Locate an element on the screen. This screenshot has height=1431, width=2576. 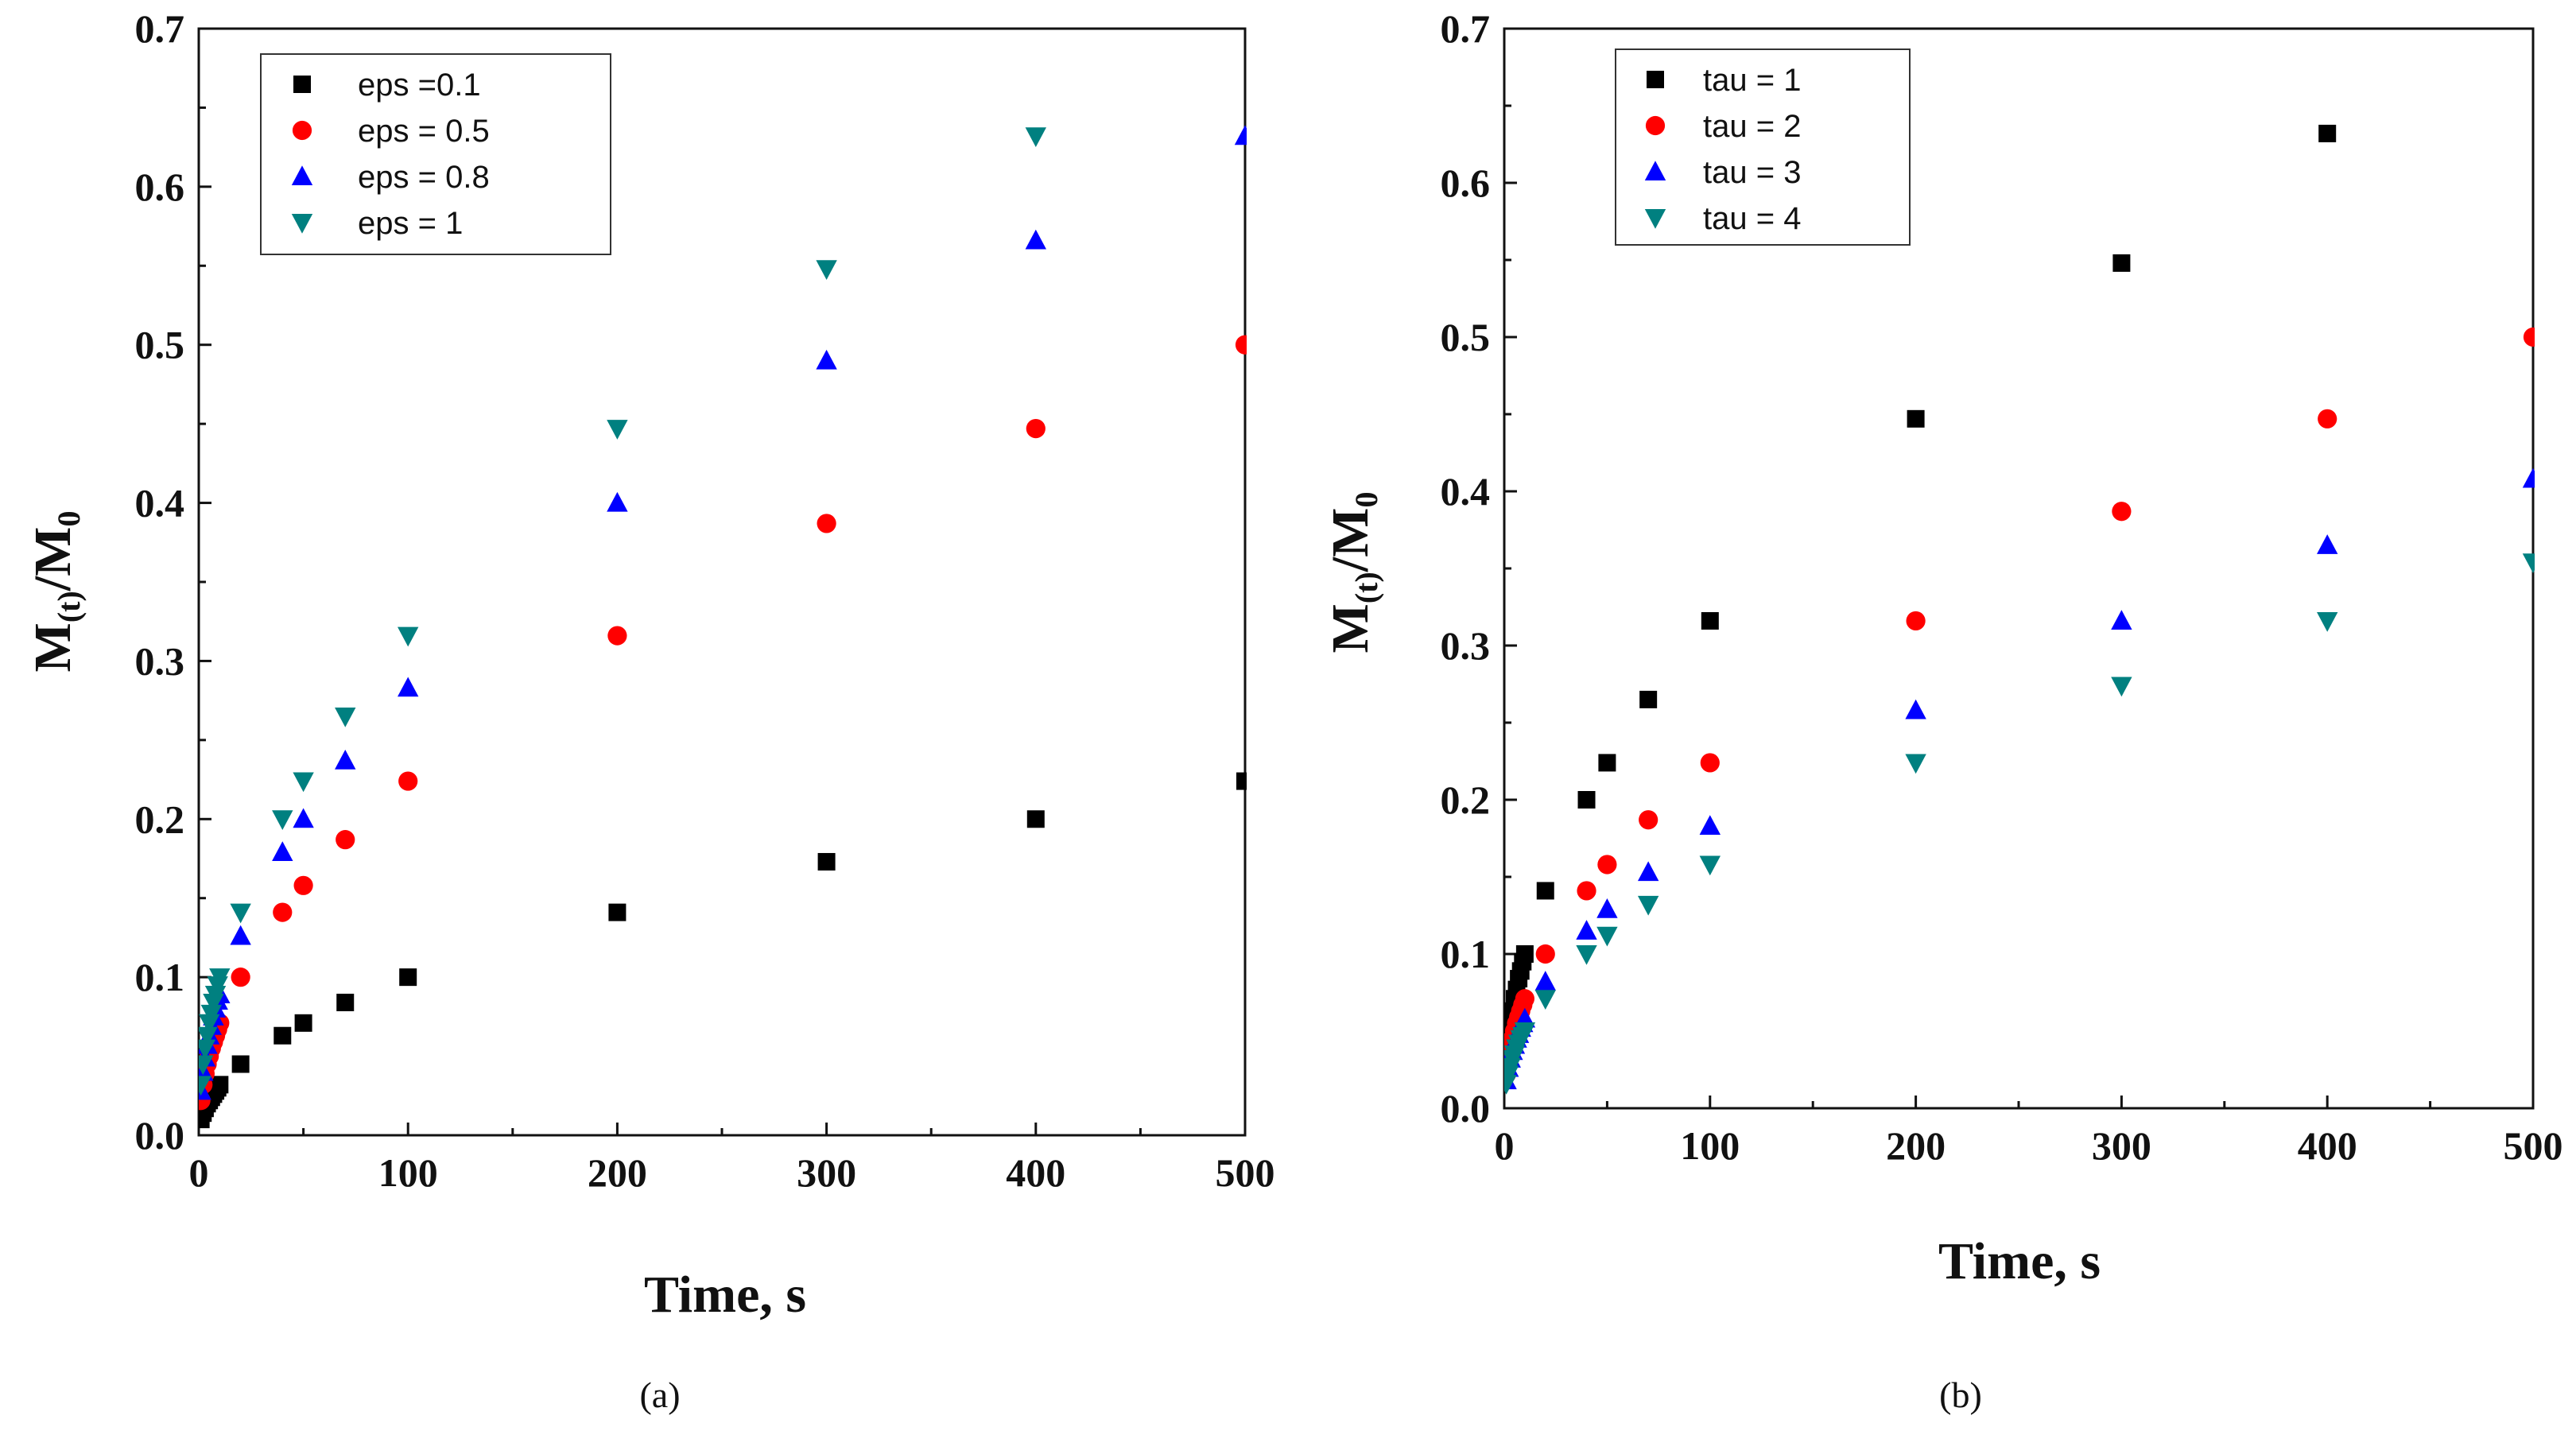
panel-a-y-tick-label: 0.5 is located at coordinates (160, 345).